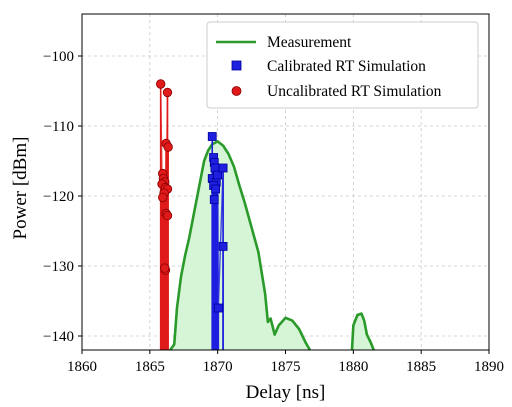  I want to click on y-tick-label: −130, so click(58, 267).